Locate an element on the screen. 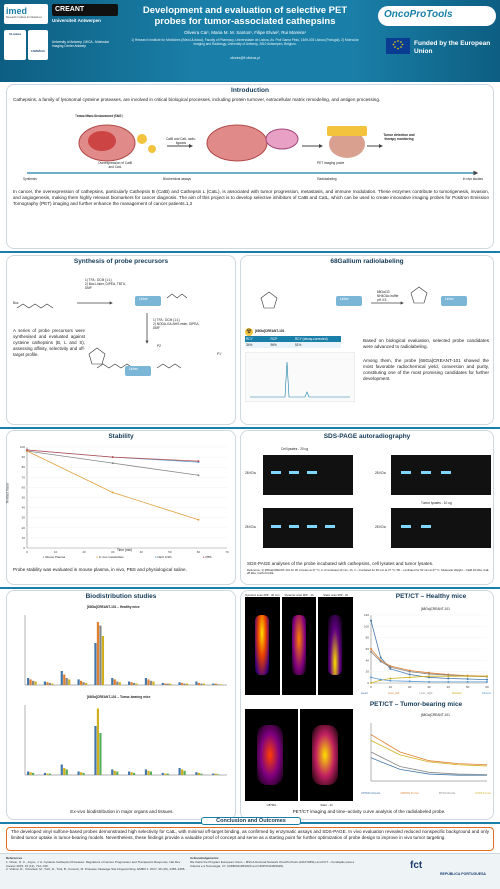 The width and height of the screenshot is (500, 889). y-tick-label: 120 is located at coordinates (366, 615).